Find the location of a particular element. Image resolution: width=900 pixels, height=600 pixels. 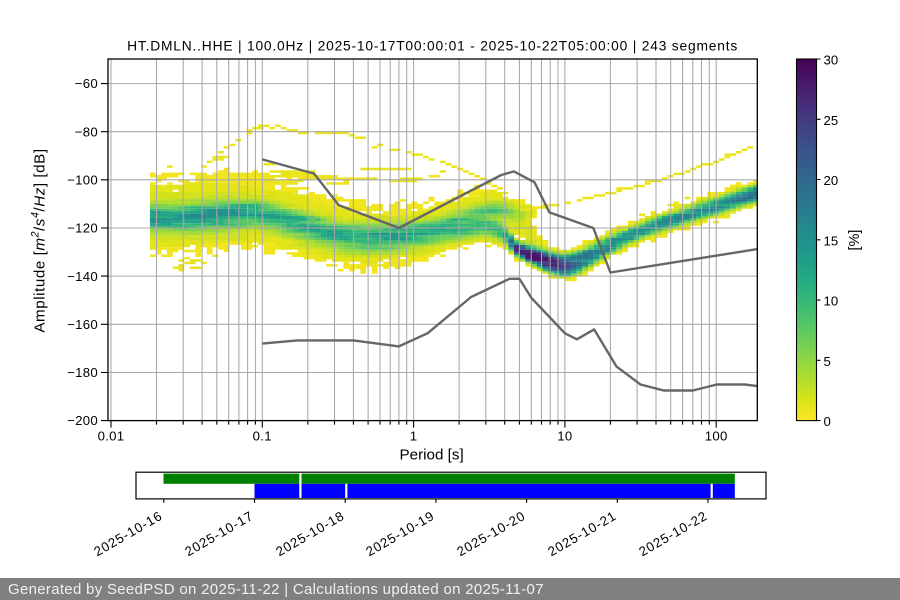

svg-text: −180 is located at coordinates (82, 372).